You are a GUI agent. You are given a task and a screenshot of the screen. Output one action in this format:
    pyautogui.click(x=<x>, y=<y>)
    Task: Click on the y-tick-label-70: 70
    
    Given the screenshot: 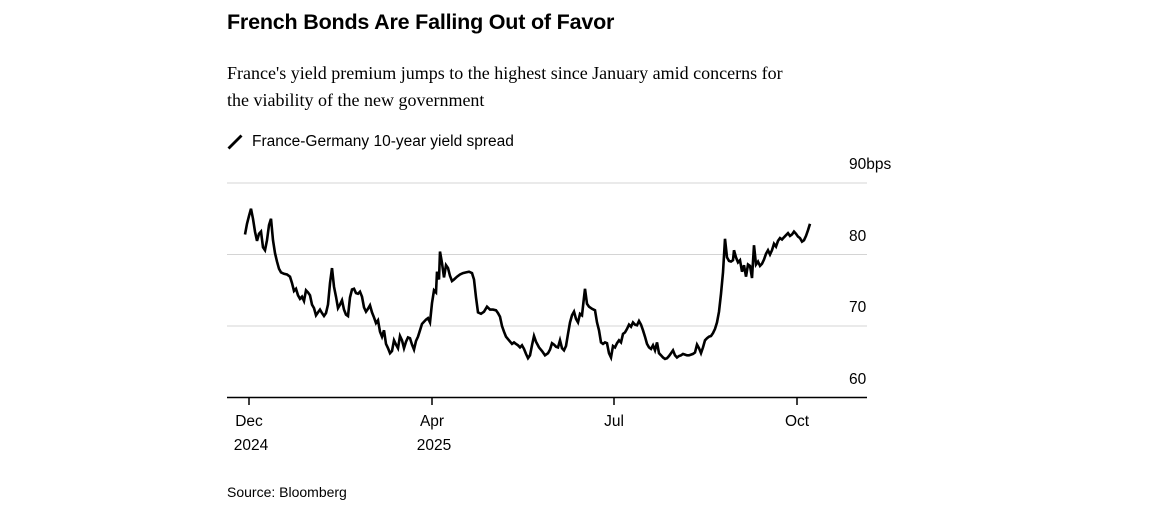 What is the action you would take?
    pyautogui.click(x=858, y=307)
    